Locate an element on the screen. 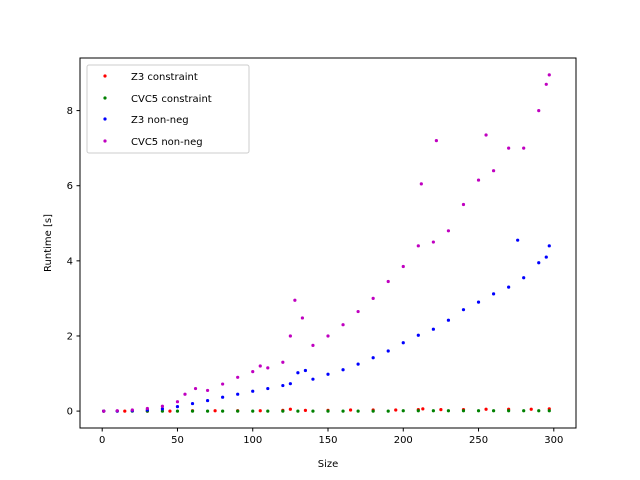  x-tick-label: 100 is located at coordinates (252, 440).